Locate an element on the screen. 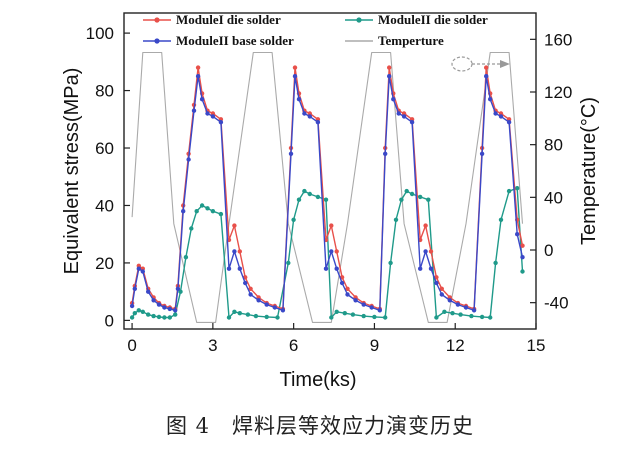  y2-tick-label: 120 is located at coordinates (558, 92).